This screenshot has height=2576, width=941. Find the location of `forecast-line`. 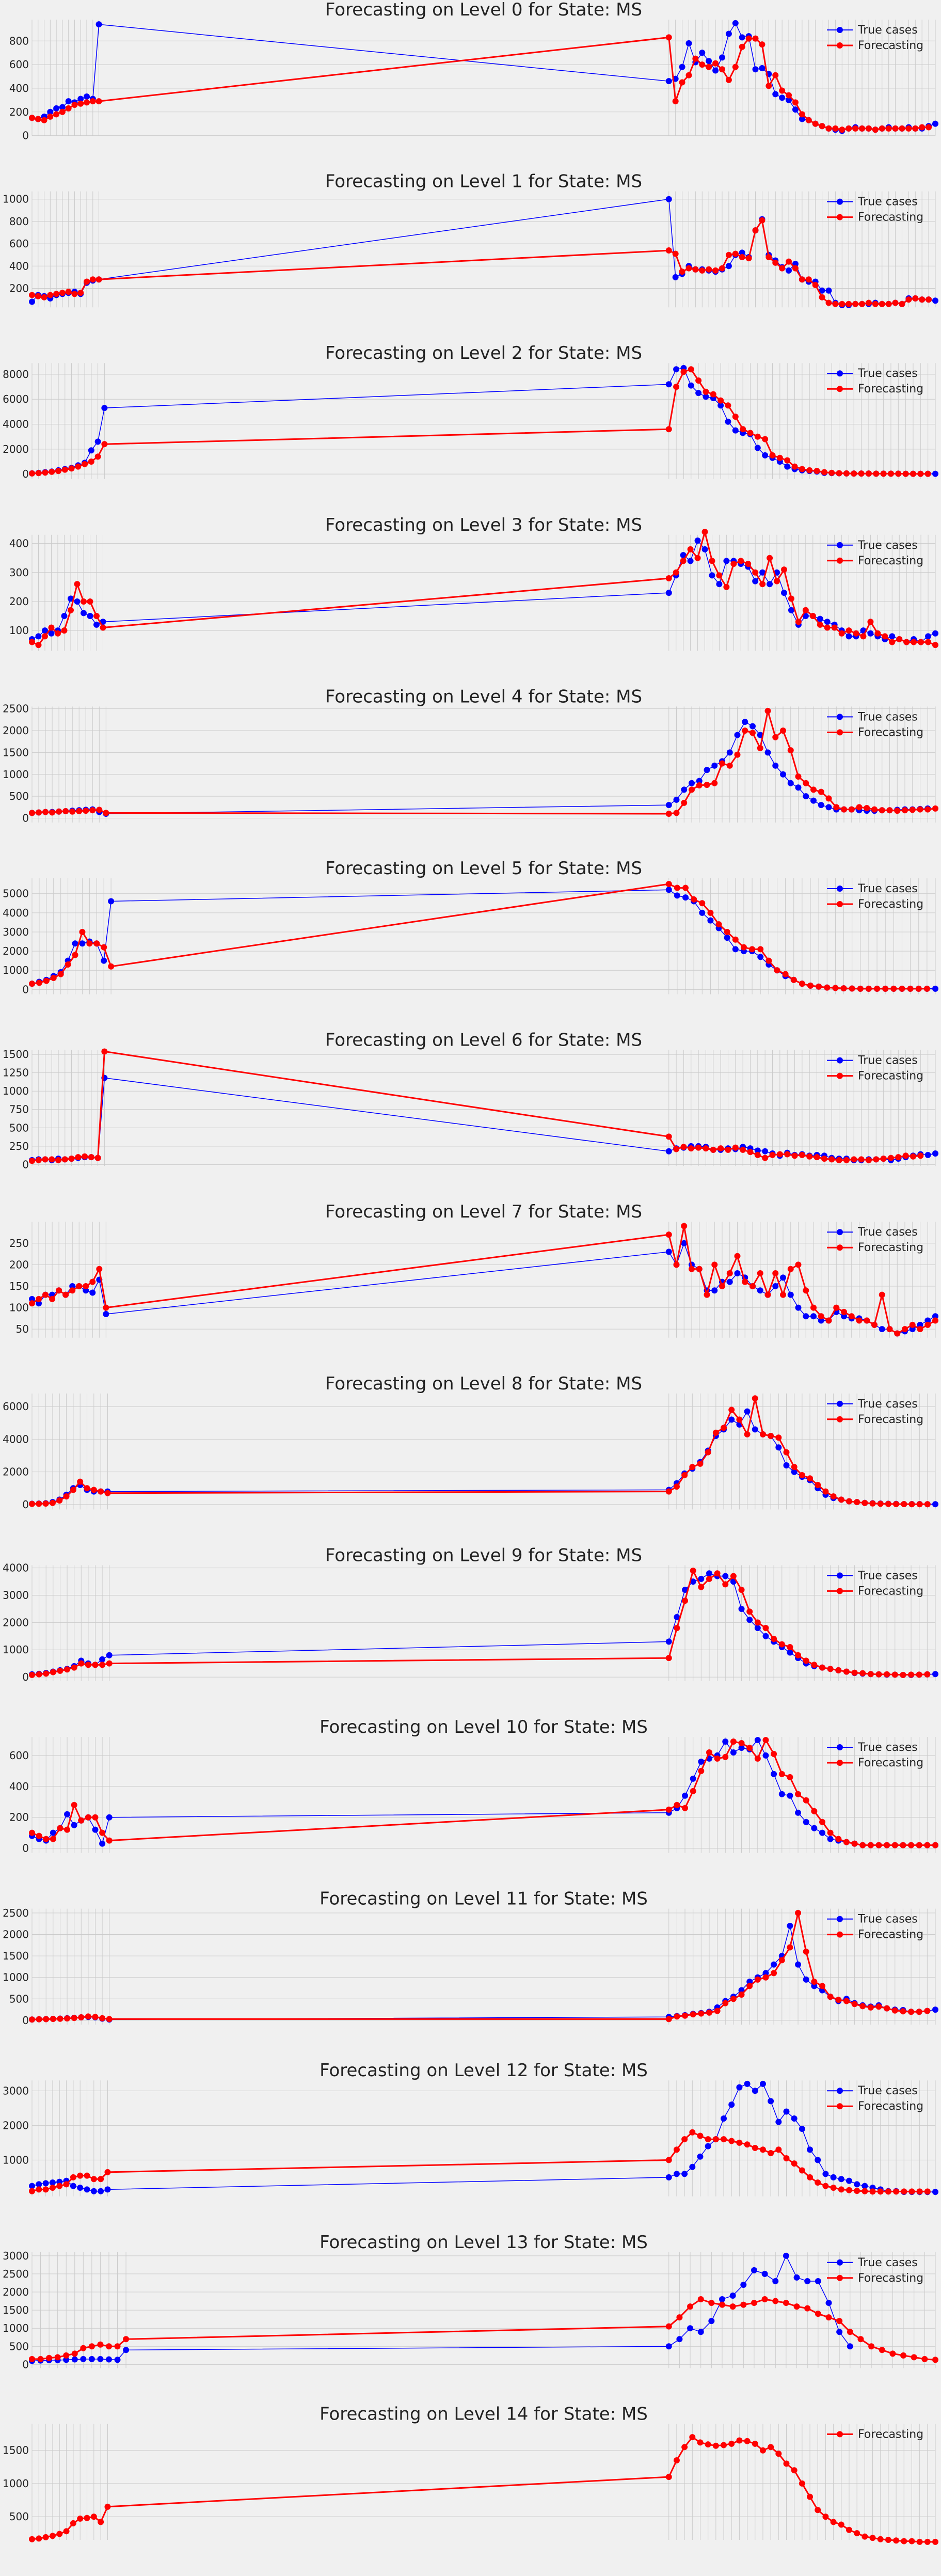

forecast-line is located at coordinates (480, 261).